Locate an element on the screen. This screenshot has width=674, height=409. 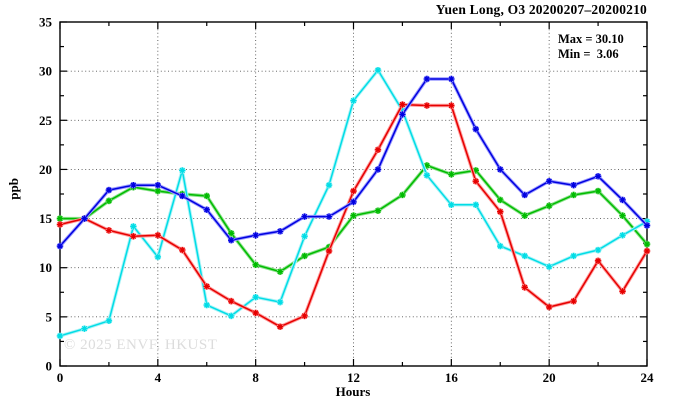
x-tick-label: 12 is located at coordinates (353, 377).